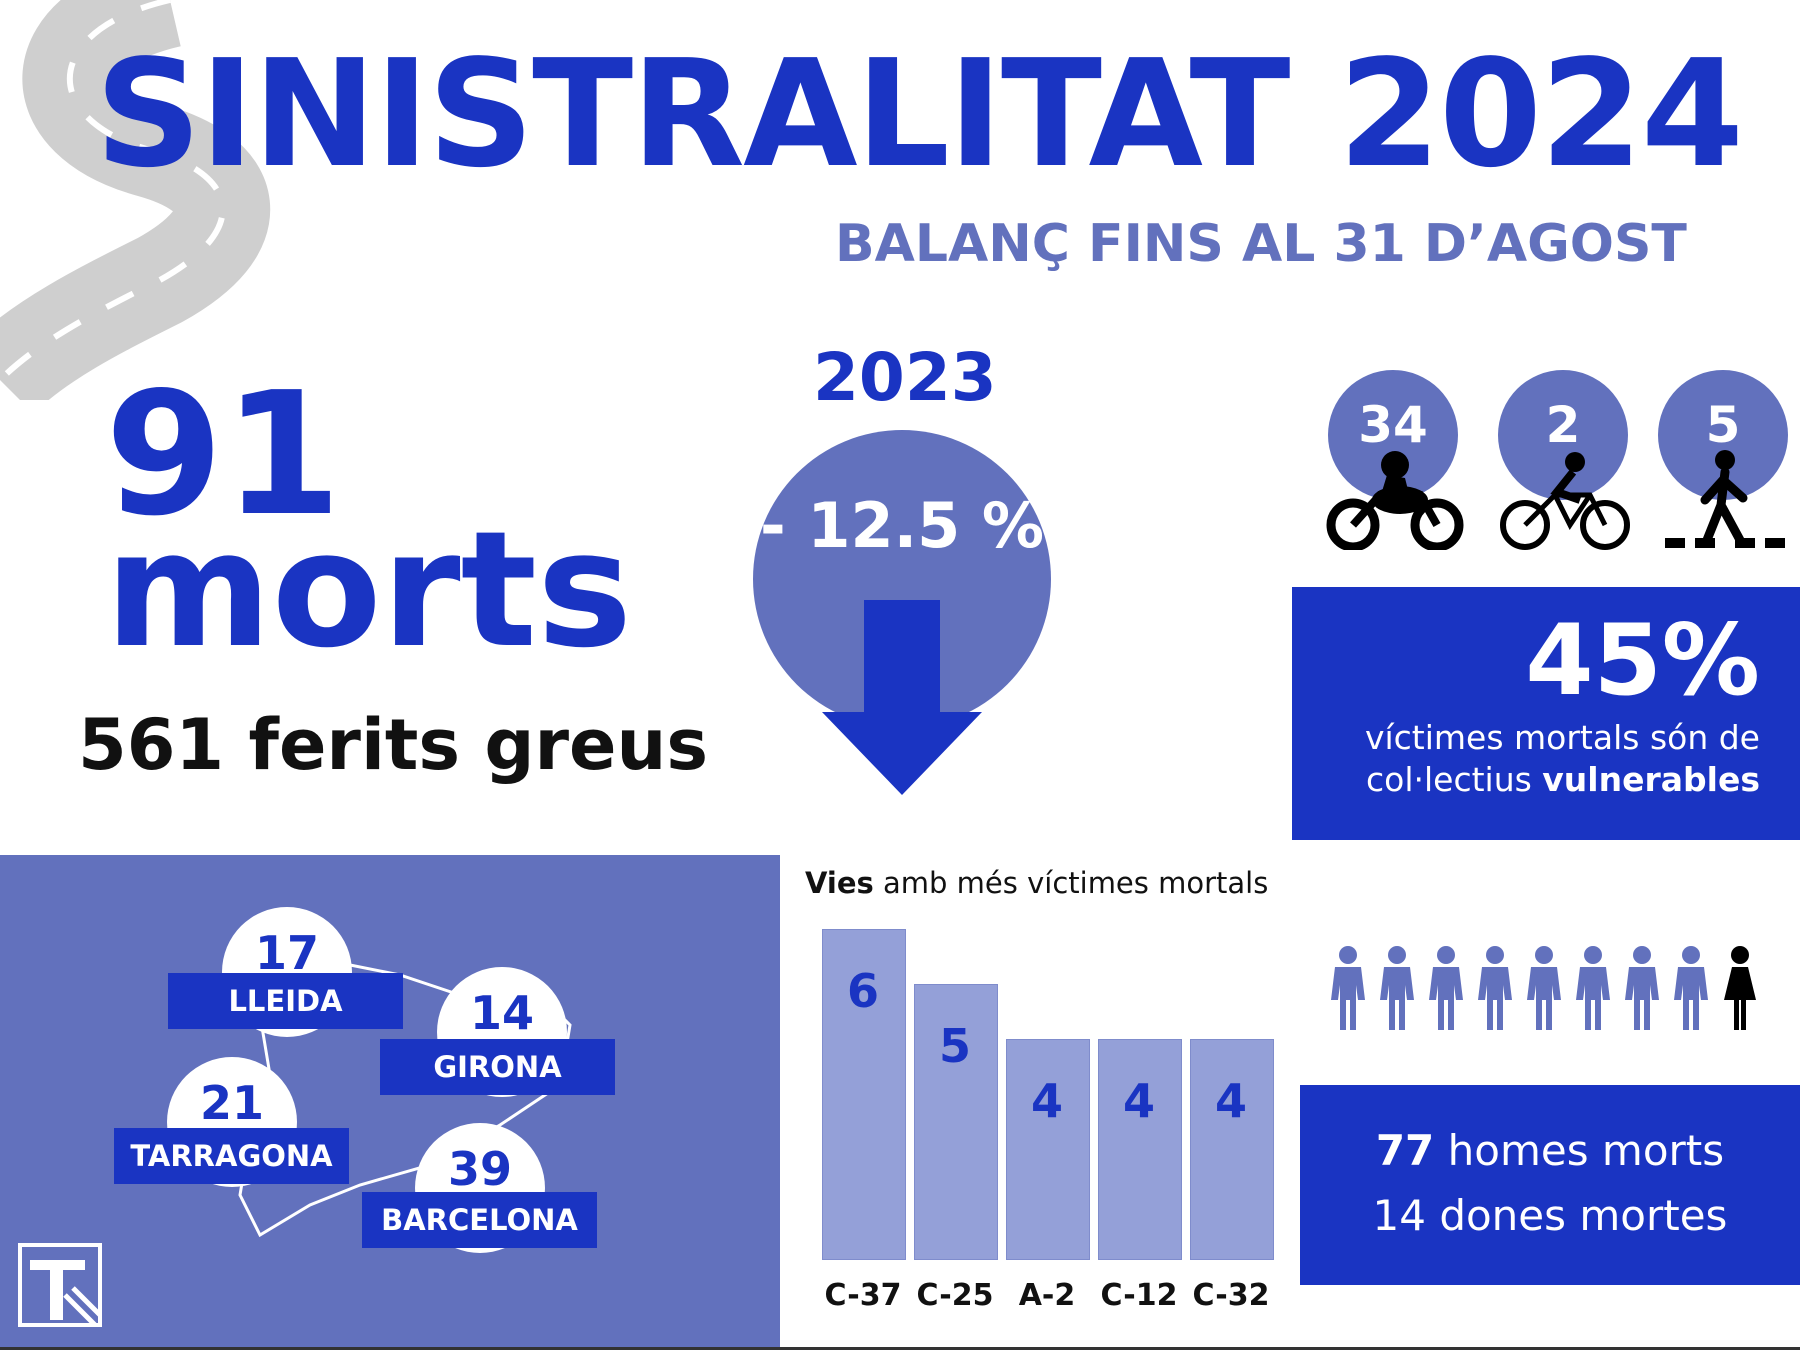 Image resolution: width=1800 pixels, height=1350 pixels. What do you see at coordinates (1550, 1185) in the screenshot?
I see `gender-box: 77 homes morts 14 dones mortes` at bounding box center [1550, 1185].